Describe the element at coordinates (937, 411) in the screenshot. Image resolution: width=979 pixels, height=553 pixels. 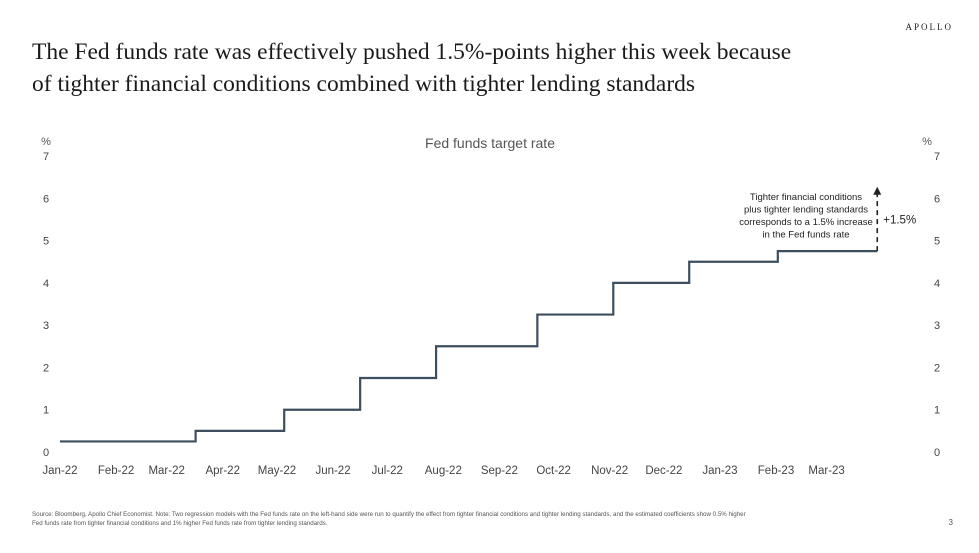
I see `y-tick-label-right: 1` at that location.